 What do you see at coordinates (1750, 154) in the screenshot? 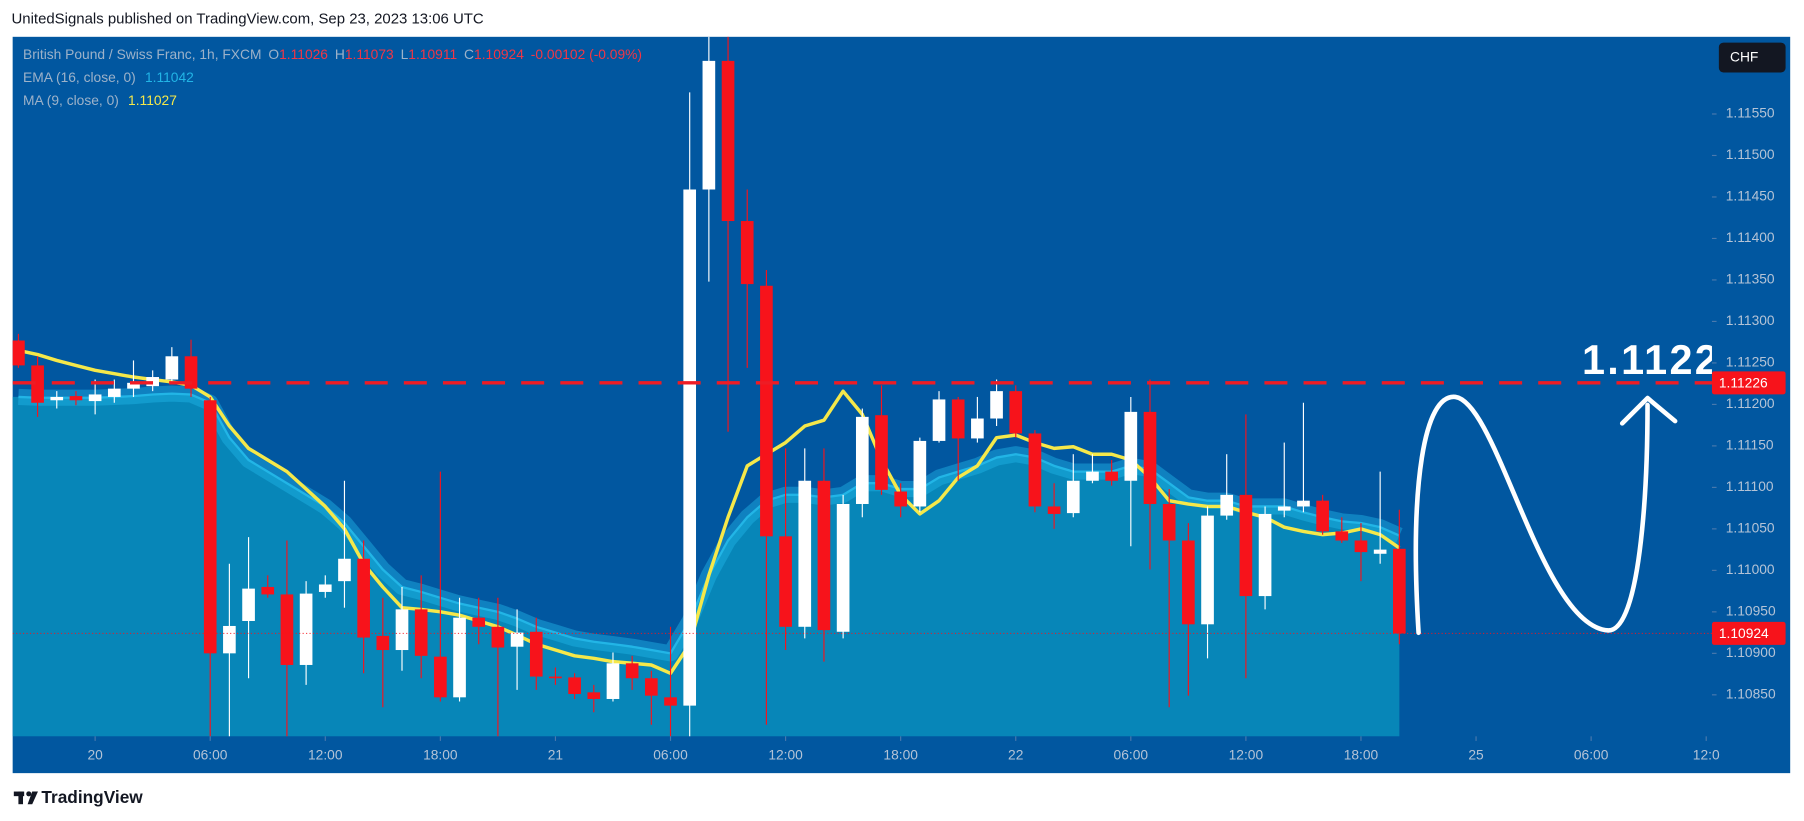
I see `y-tick-label: 1.11500` at bounding box center [1750, 154].